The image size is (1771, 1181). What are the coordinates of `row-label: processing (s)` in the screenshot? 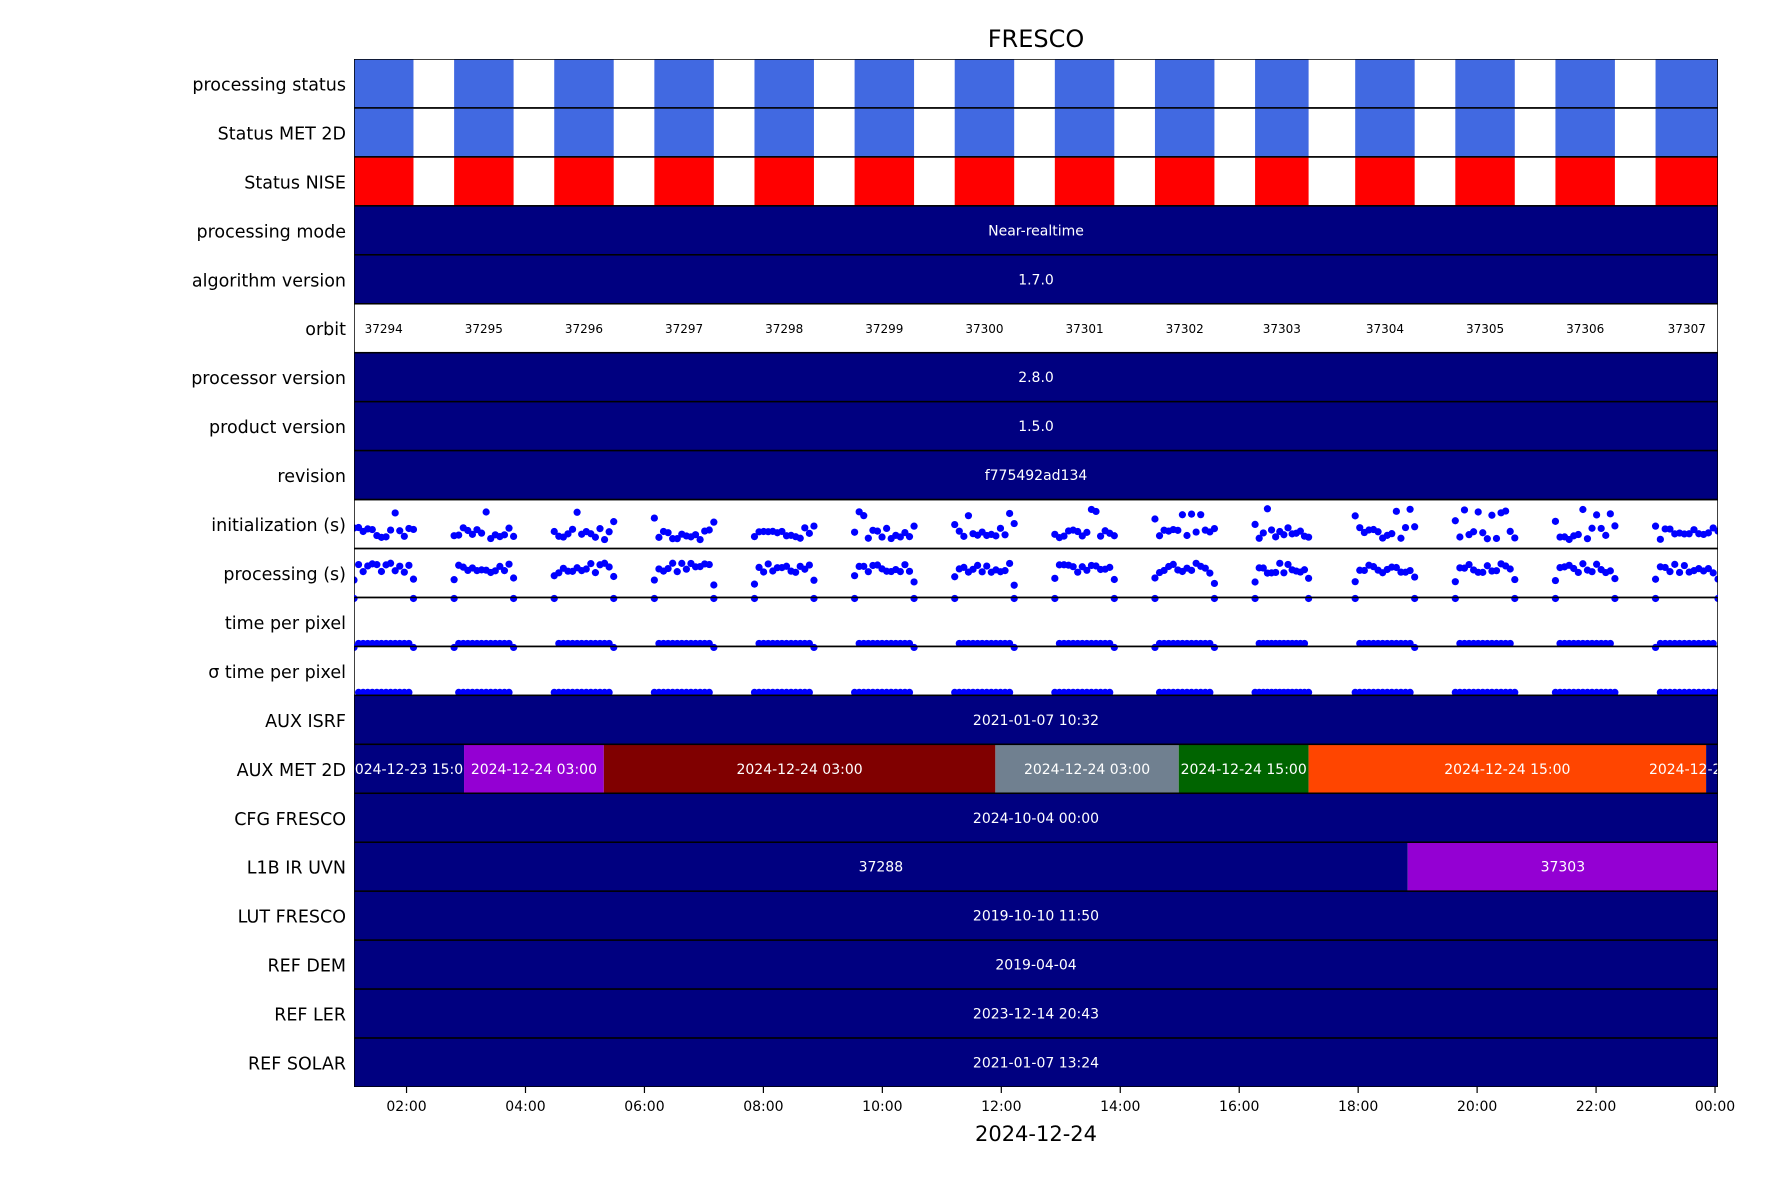 It's located at (284, 575).